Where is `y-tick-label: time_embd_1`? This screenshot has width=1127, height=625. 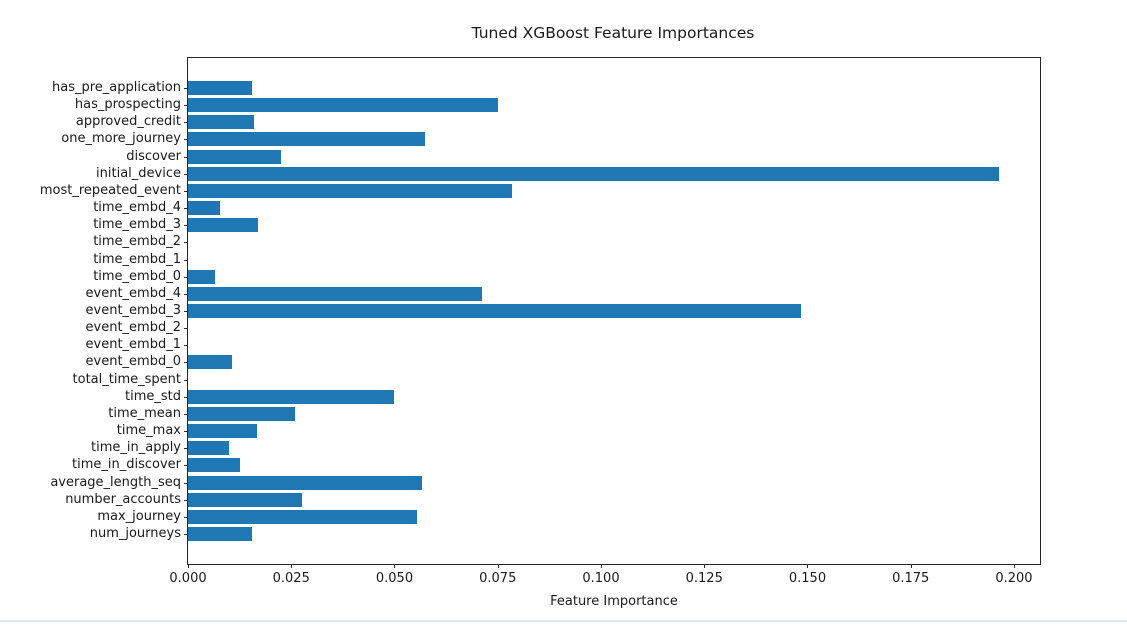
y-tick-label: time_embd_1 is located at coordinates (137, 259).